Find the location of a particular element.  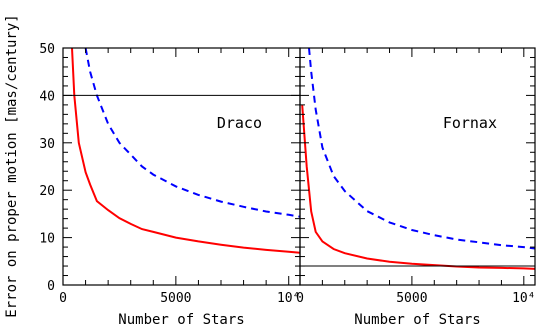

fornax-x-tick-label: 5000 is located at coordinates (411, 298).